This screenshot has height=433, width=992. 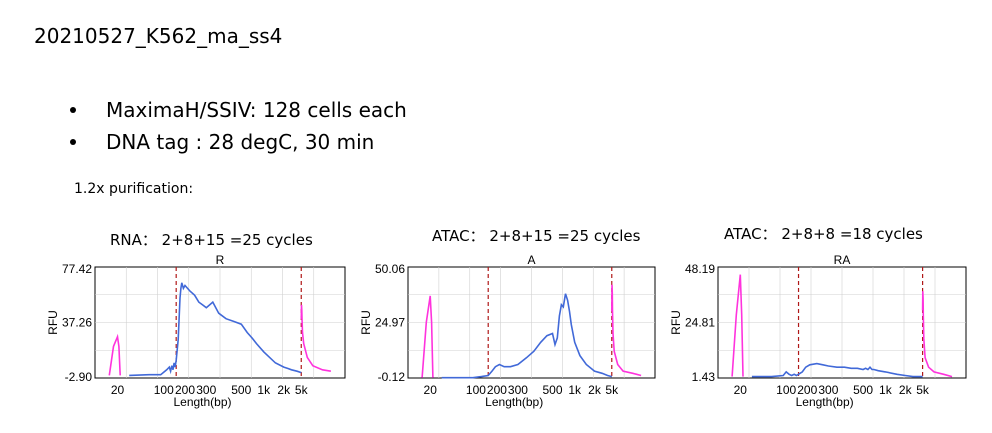 What do you see at coordinates (211, 240) in the screenshot?
I see `chart-caption-rna: RNA： 2+8+15 =25 cycles` at bounding box center [211, 240].